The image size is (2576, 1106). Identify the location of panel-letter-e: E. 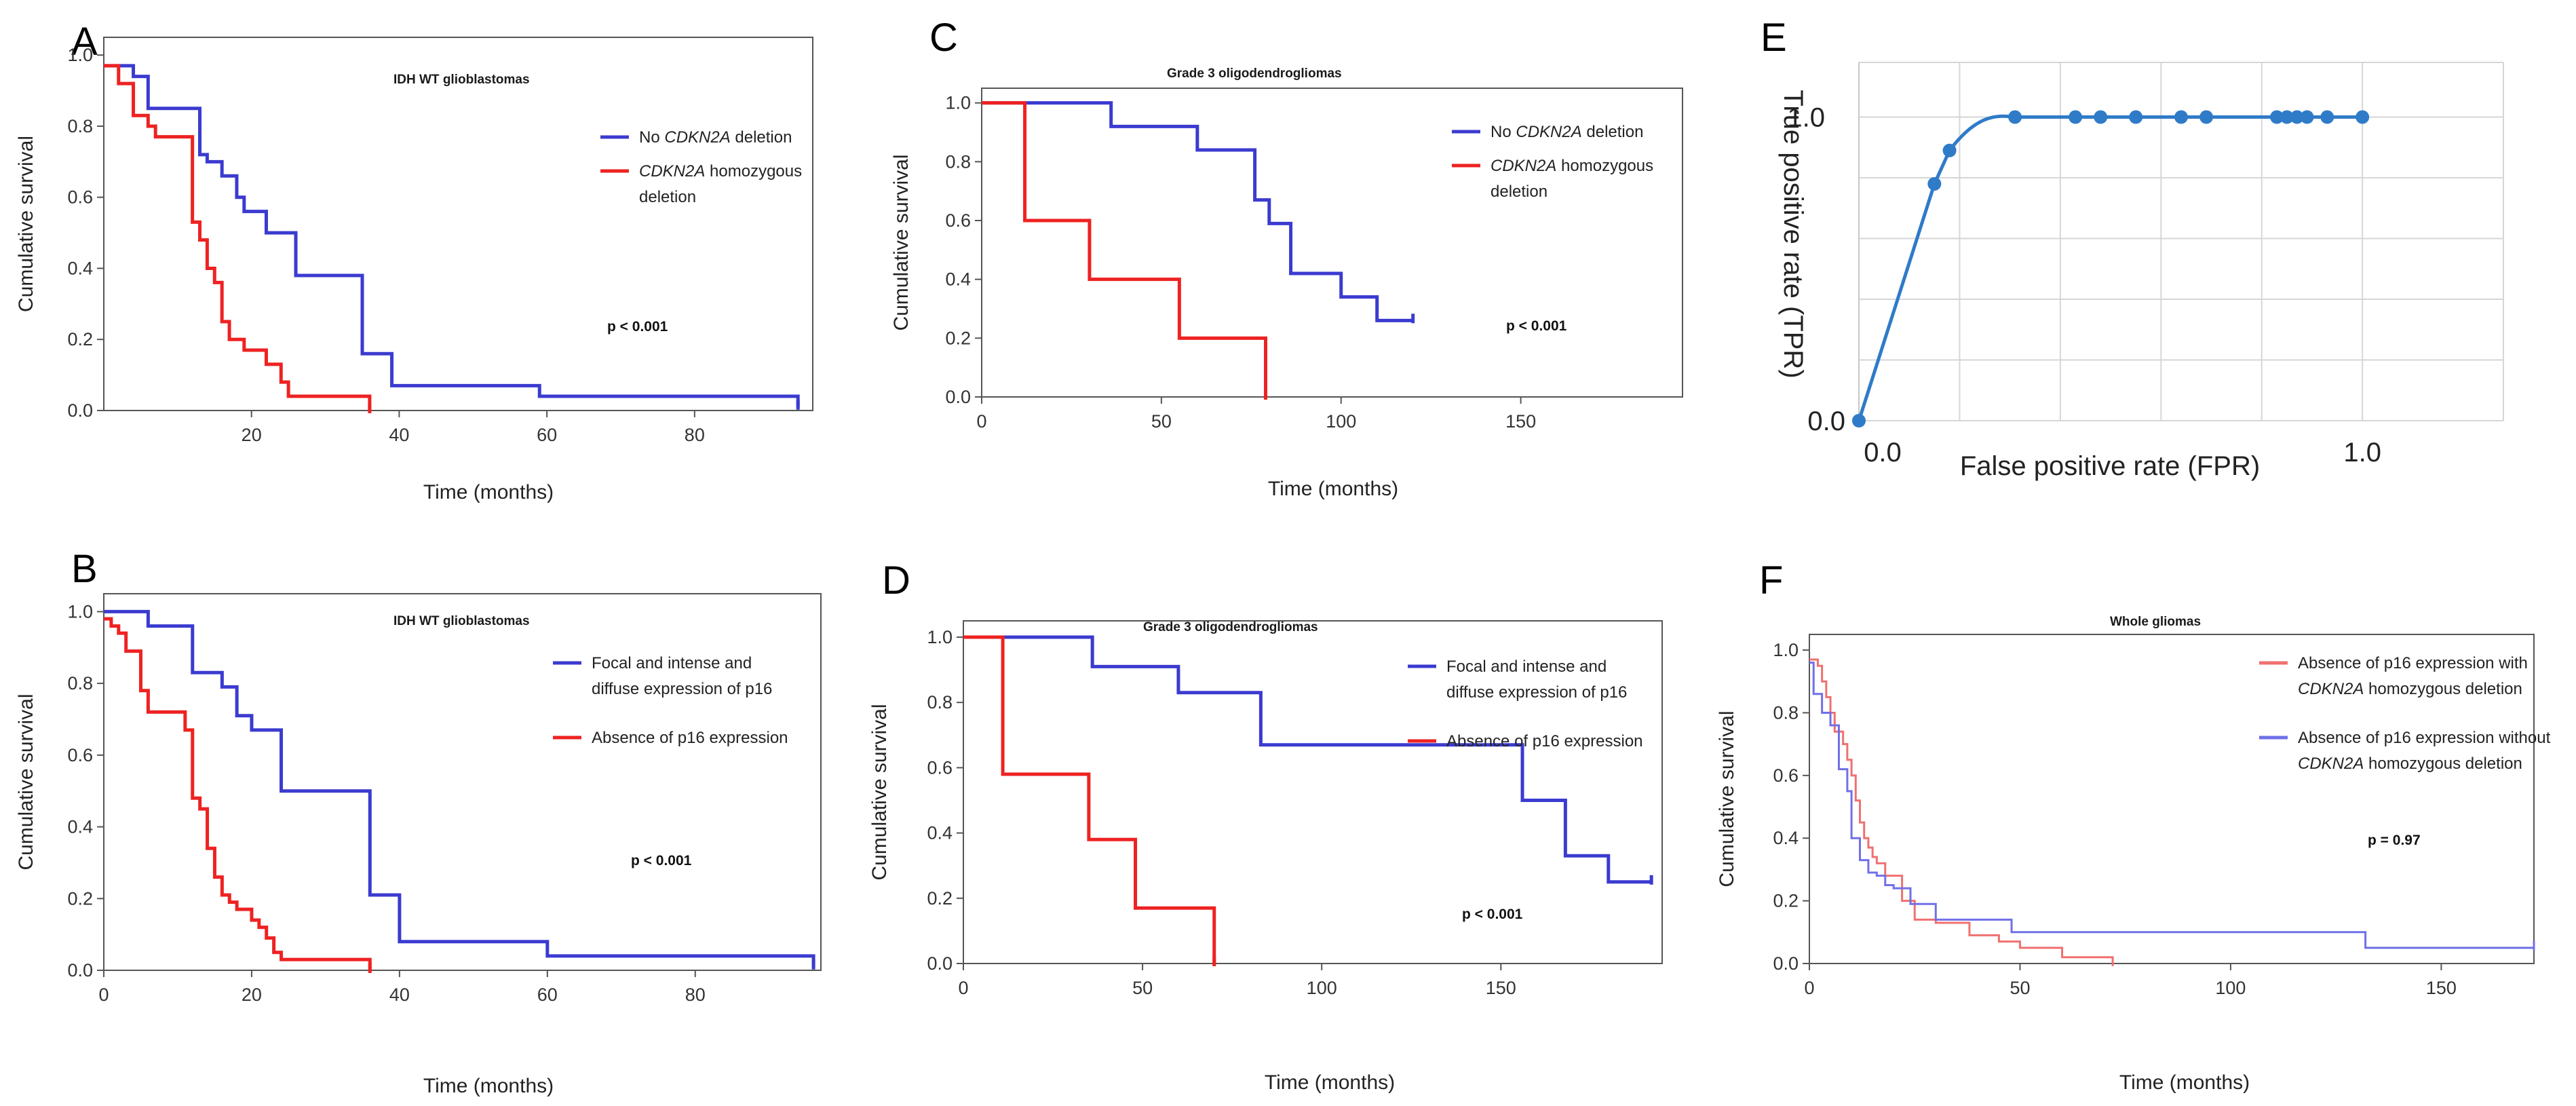
(1774, 38).